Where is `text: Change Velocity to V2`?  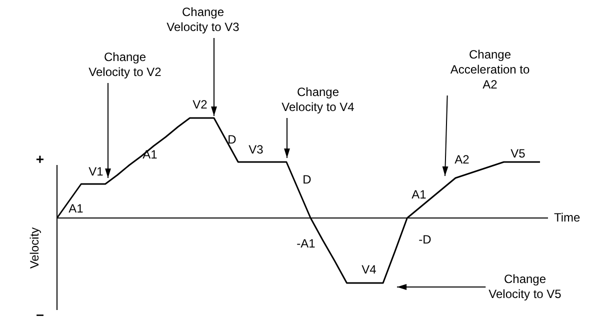
text: Change Velocity to V2 is located at coordinates (125, 64).